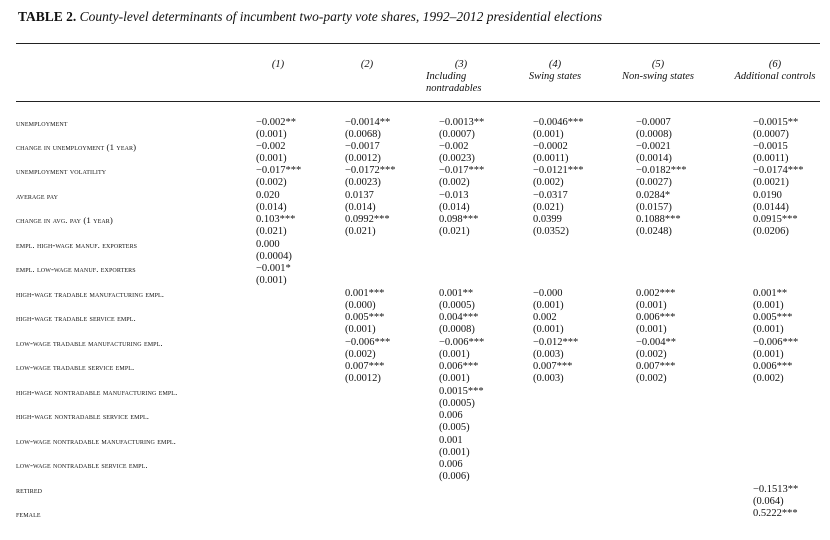  What do you see at coordinates (658, 219) in the screenshot?
I see `coefficient: 0.1088***` at bounding box center [658, 219].